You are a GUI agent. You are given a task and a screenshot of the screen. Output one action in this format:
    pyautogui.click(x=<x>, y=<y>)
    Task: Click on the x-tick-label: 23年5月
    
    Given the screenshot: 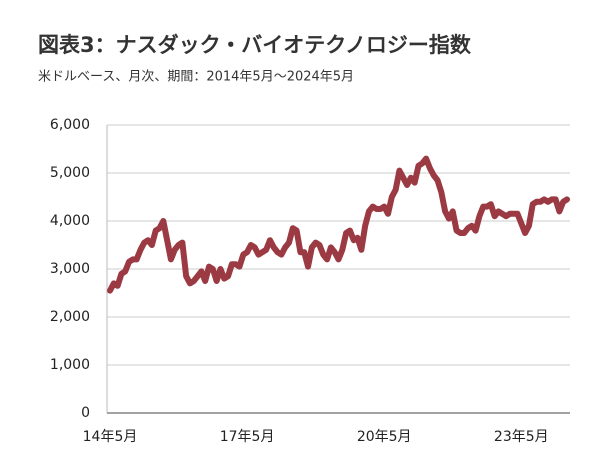 What is the action you would take?
    pyautogui.click(x=521, y=437)
    